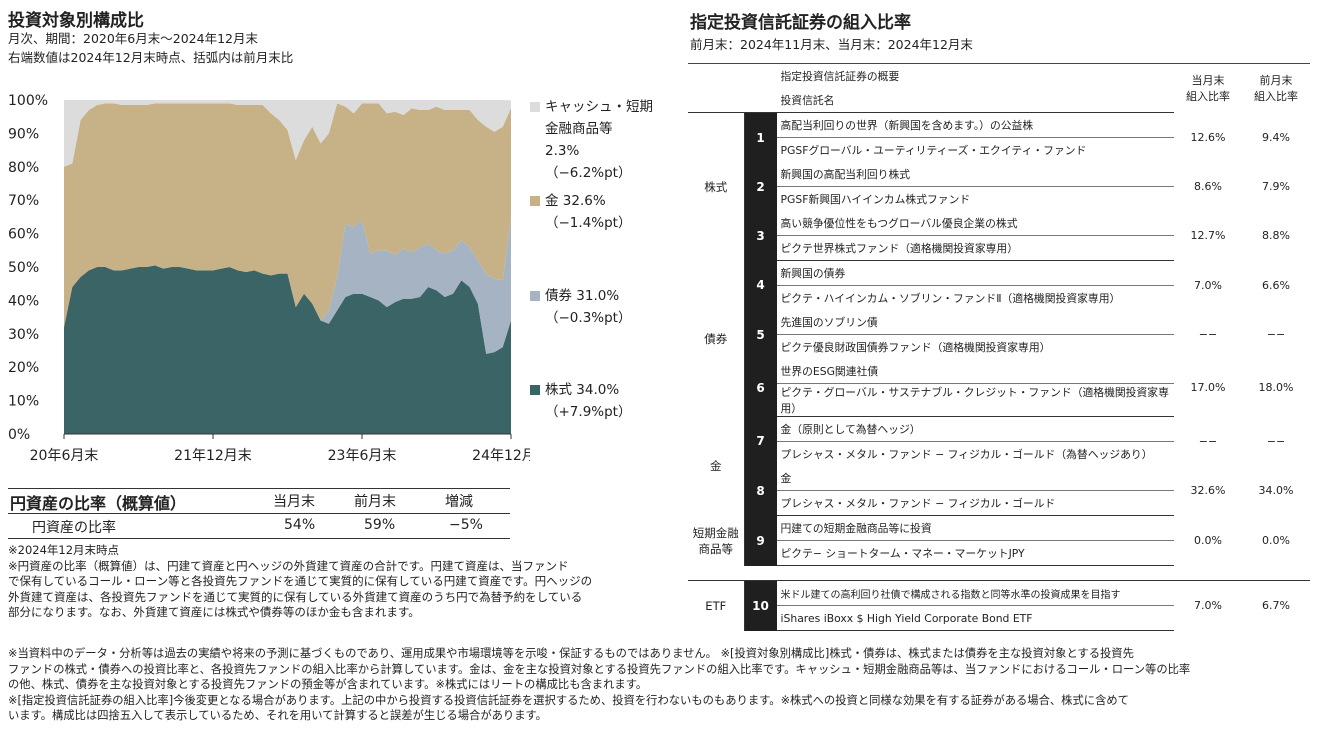  What do you see at coordinates (716, 605) in the screenshot?
I see `category-cell: ETF` at bounding box center [716, 605].